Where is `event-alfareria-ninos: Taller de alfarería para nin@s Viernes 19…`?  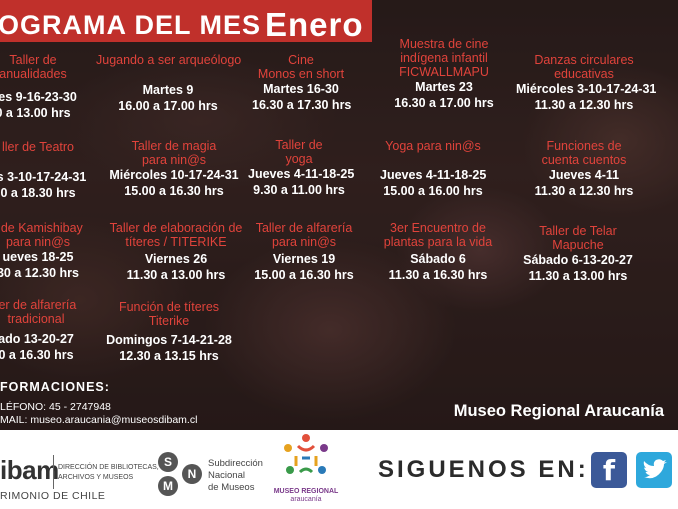
event-alfareria-ninos: Taller de alfarería para nin@s Viernes 19… is located at coordinates (304, 251).